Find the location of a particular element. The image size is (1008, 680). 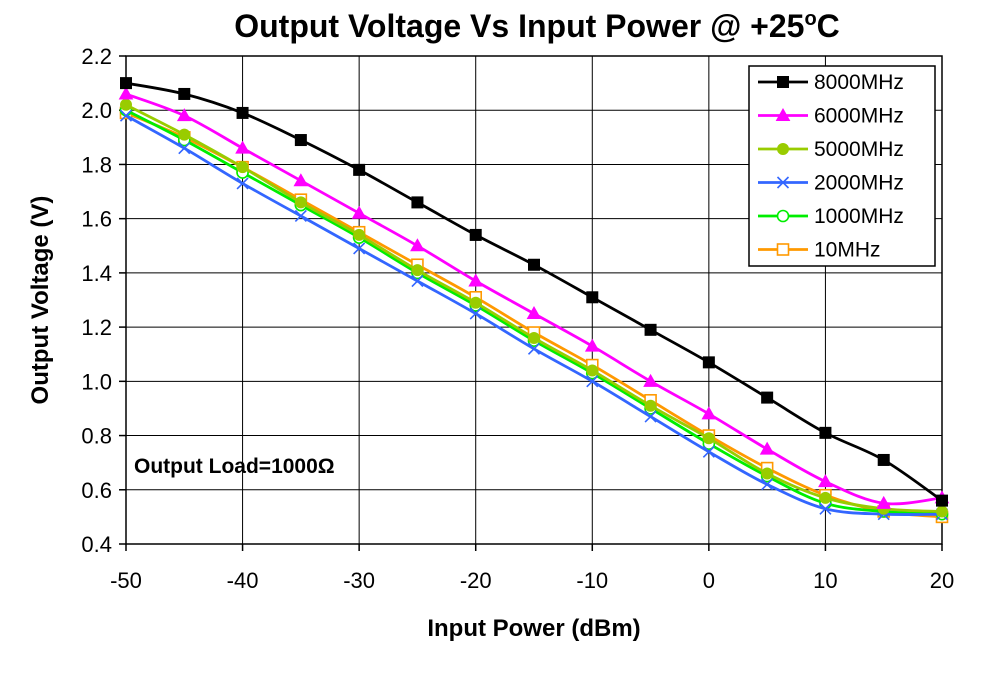

legend: 8000MHz 6000MHz 5000MHz 2000MHz 1000MHz 10MHz is located at coordinates (842, 166).